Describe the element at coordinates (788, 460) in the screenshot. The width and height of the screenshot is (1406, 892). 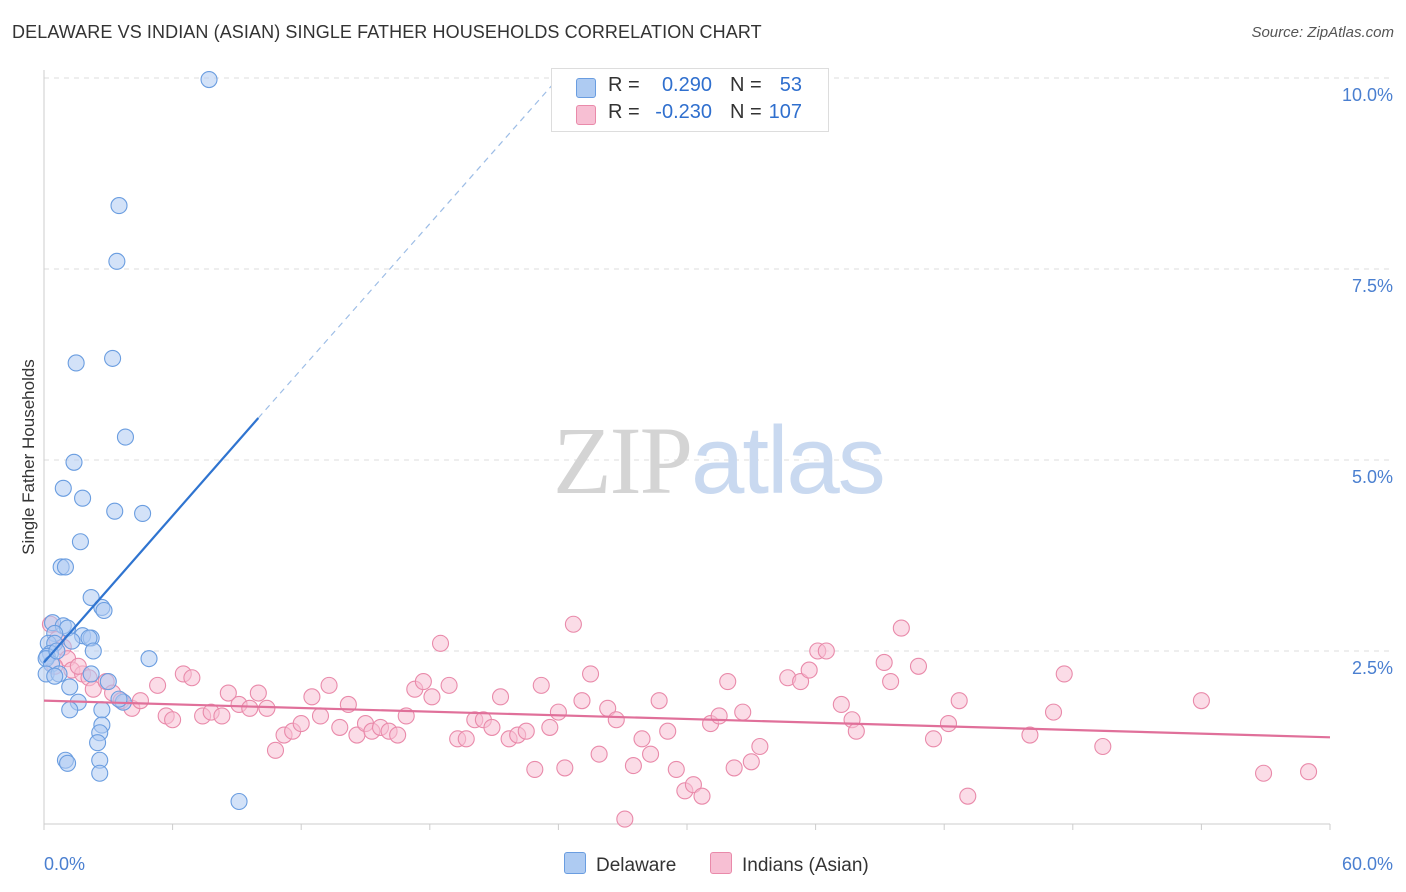
I see `watermark-atlas: atlas` at that location.